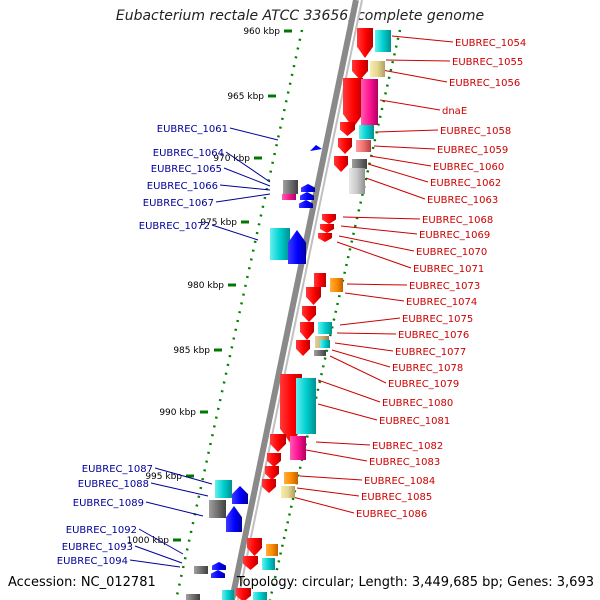 The height and width of the screenshot is (600, 600). What do you see at coordinates (97, 547) in the screenshot?
I see `gene-label-left: EUBREC_1093` at bounding box center [97, 547].